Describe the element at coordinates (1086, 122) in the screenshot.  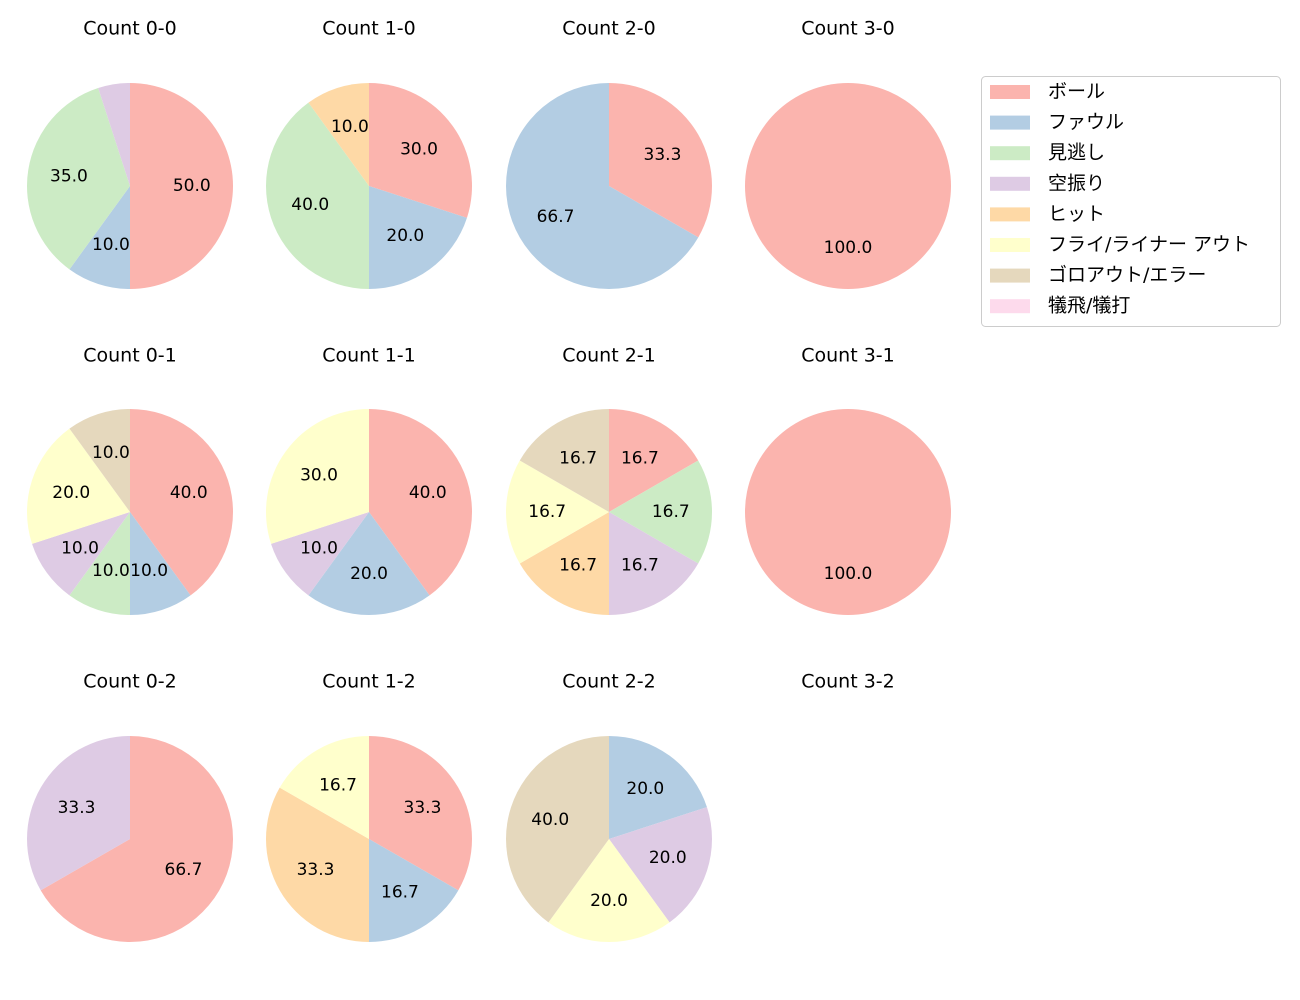
I see `legend-label: ファウル` at that location.